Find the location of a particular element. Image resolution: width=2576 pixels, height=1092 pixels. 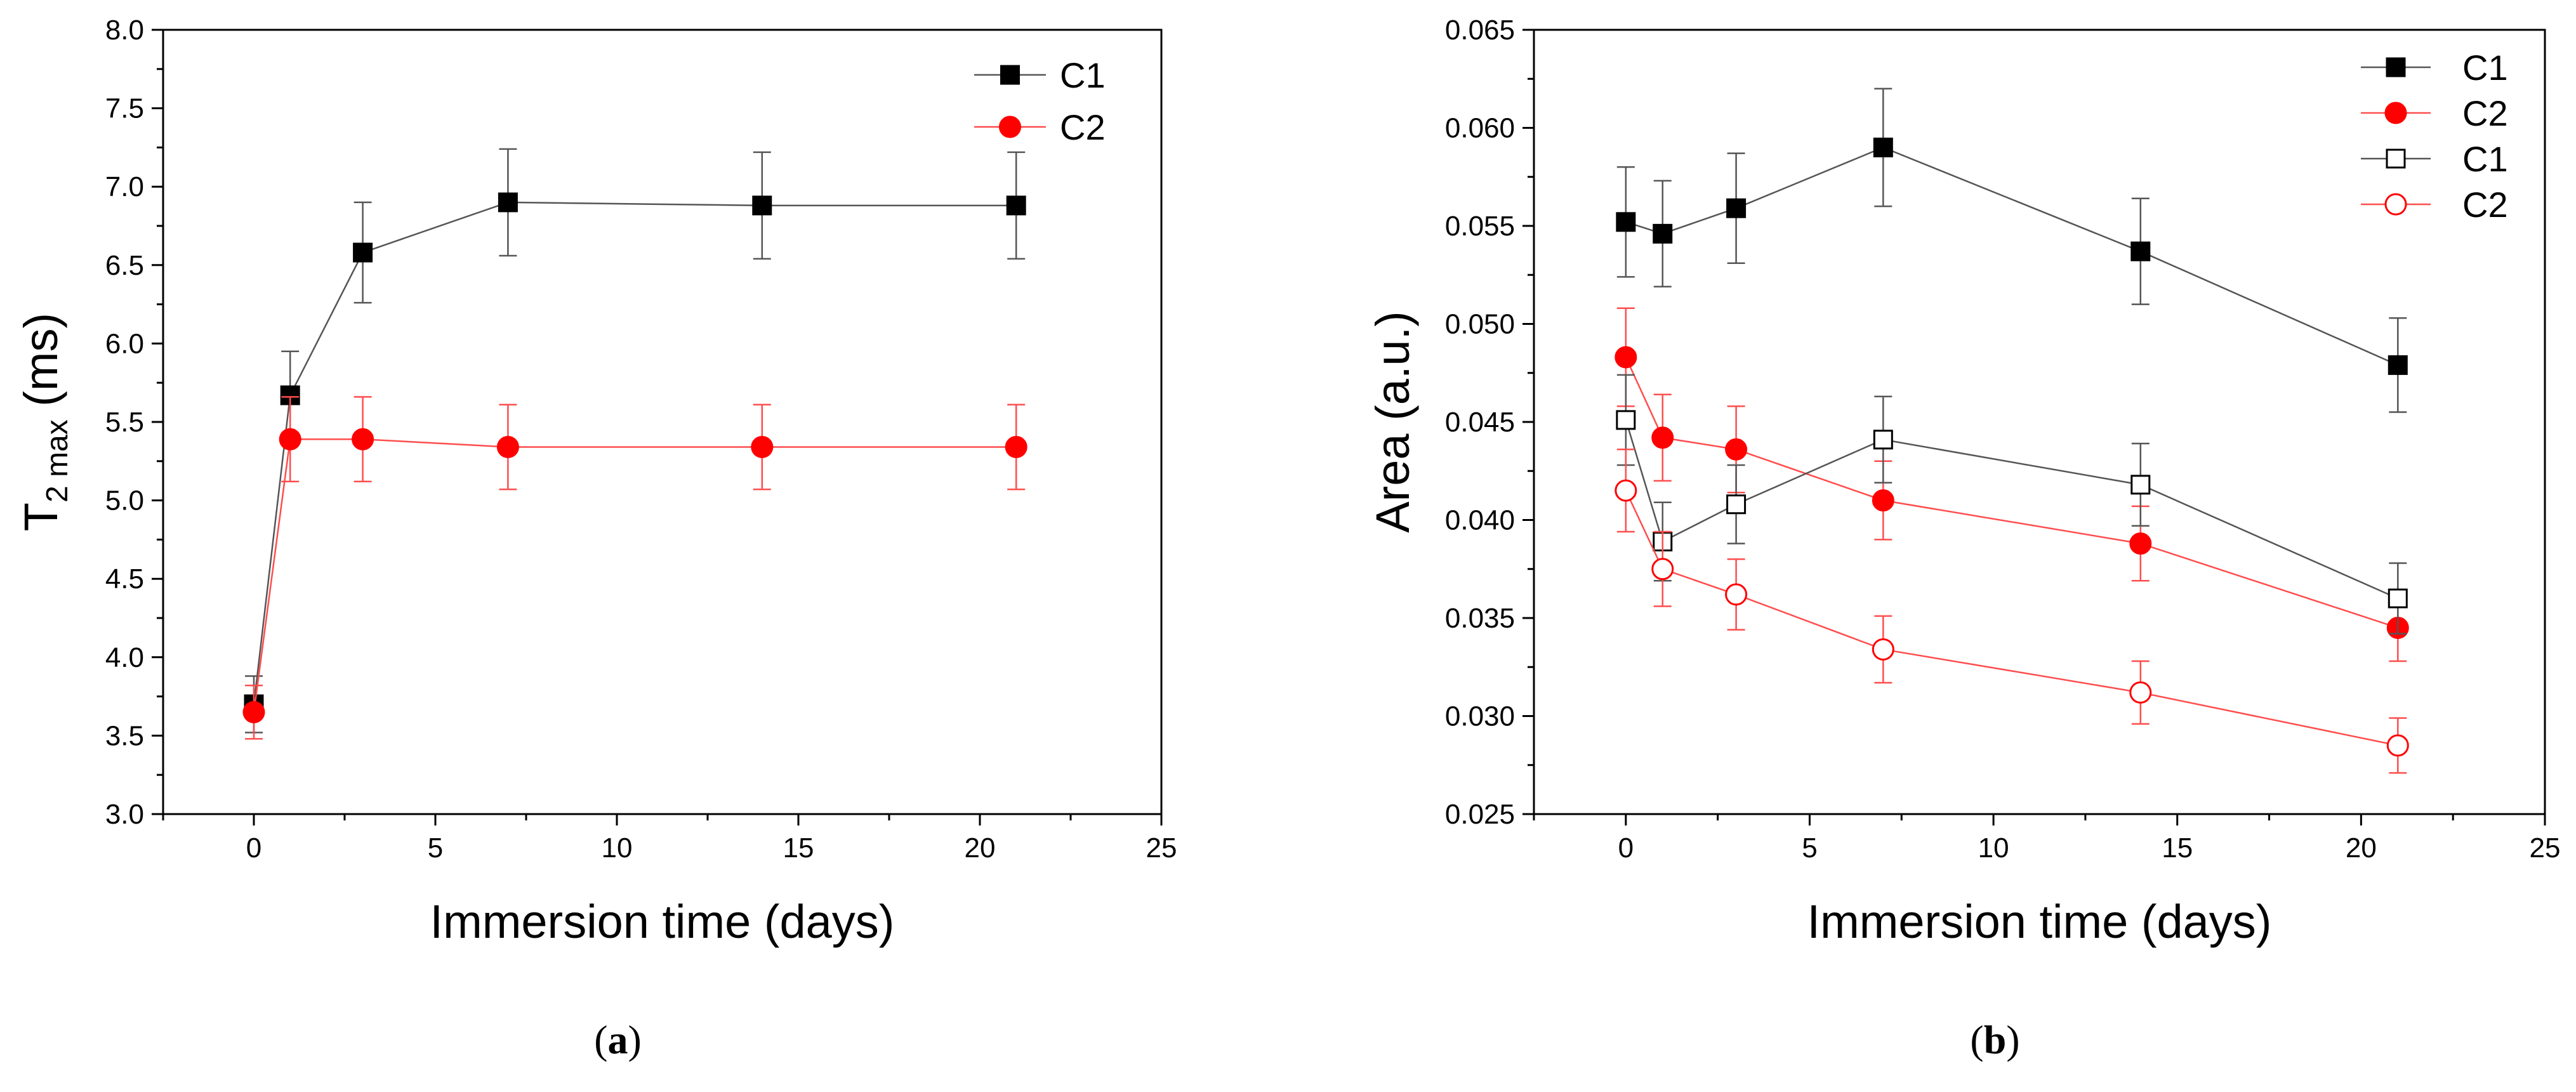

caption-letter: b is located at coordinates (1996, 1039).